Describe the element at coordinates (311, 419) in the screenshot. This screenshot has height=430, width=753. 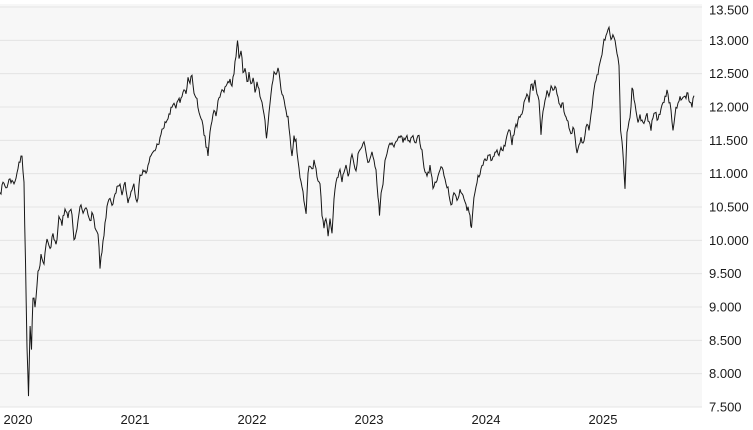
I see `x-axis-labels: 2020 2021 2022 2023 2024 2025` at that location.